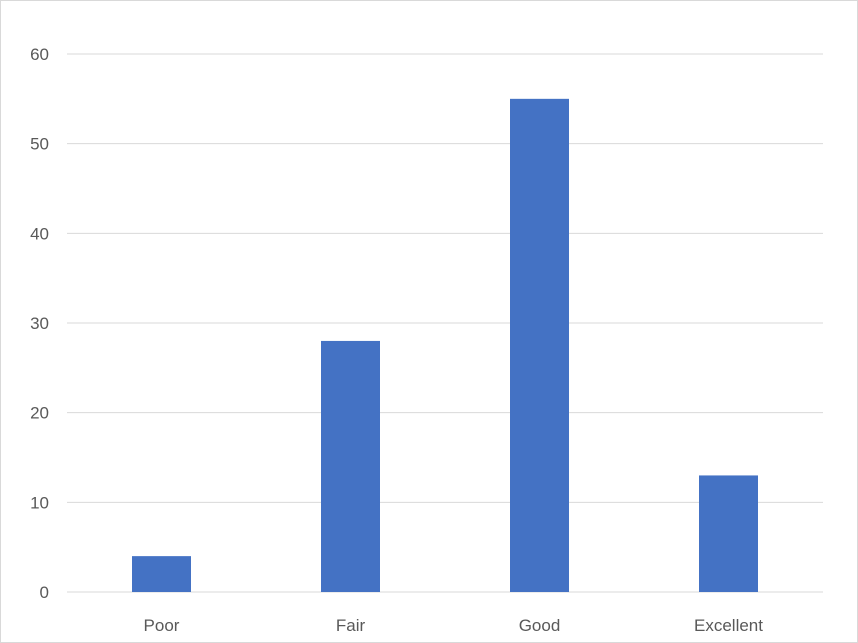 Image resolution: width=858 pixels, height=643 pixels. I want to click on bar-poor, so click(161, 574).